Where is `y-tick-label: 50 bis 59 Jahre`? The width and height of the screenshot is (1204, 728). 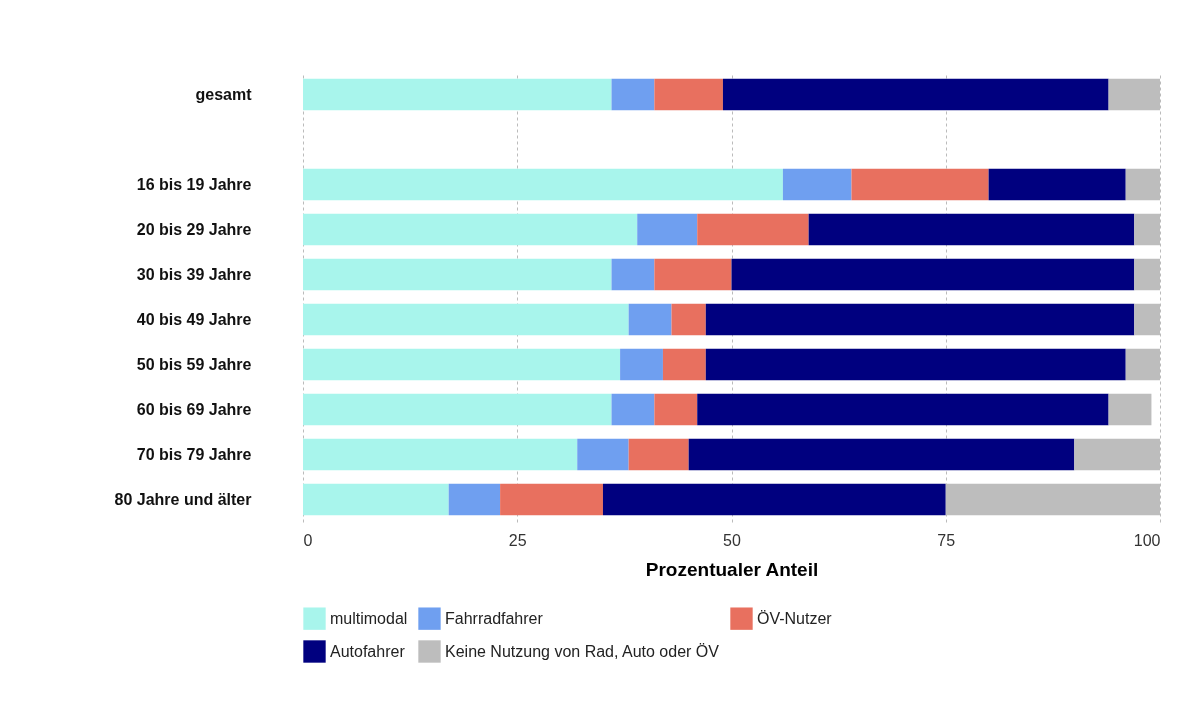 y-tick-label: 50 bis 59 Jahre is located at coordinates (194, 364).